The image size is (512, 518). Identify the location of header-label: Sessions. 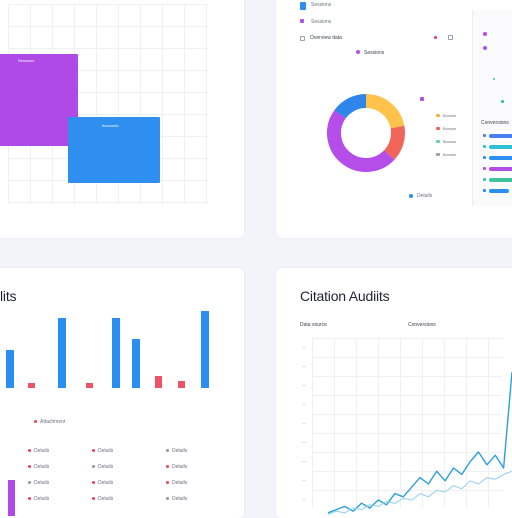
(321, 5).